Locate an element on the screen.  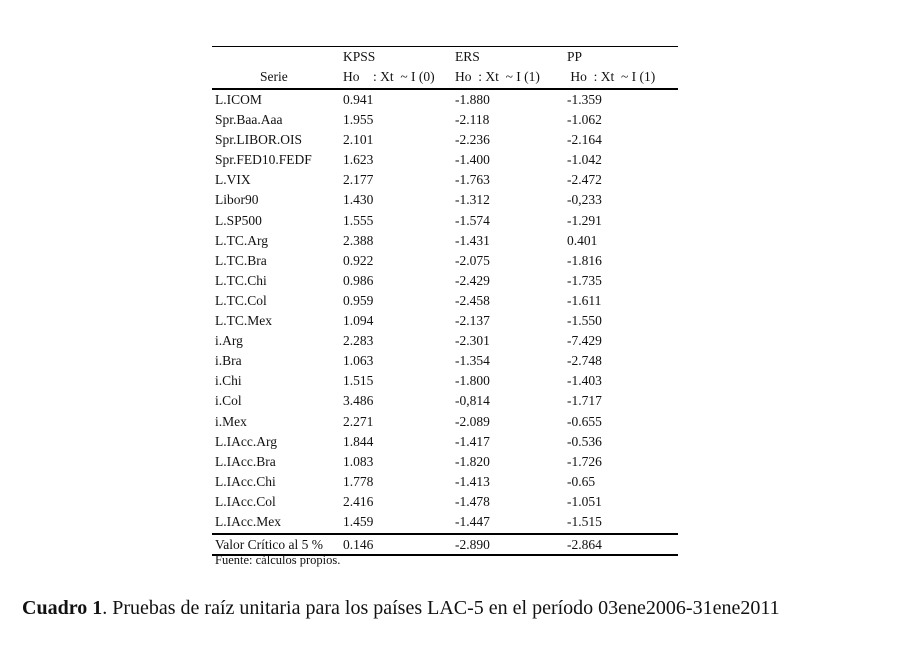
table-row: L.TC.Bra 0.922 -2.075 -1.816 is located at coordinates (445, 261).